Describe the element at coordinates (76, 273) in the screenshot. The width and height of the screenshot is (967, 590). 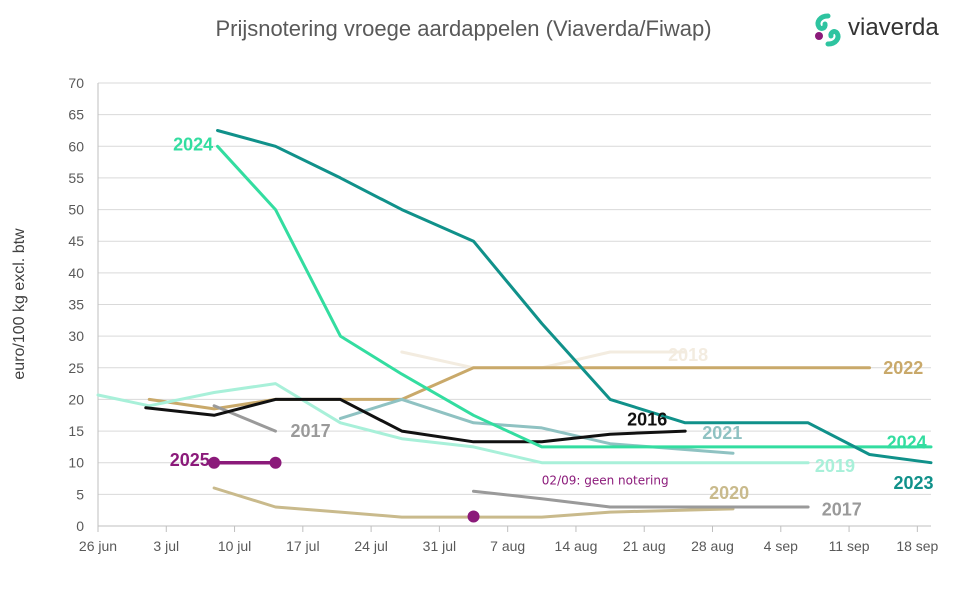
I see `y-tick-label: 40` at that location.